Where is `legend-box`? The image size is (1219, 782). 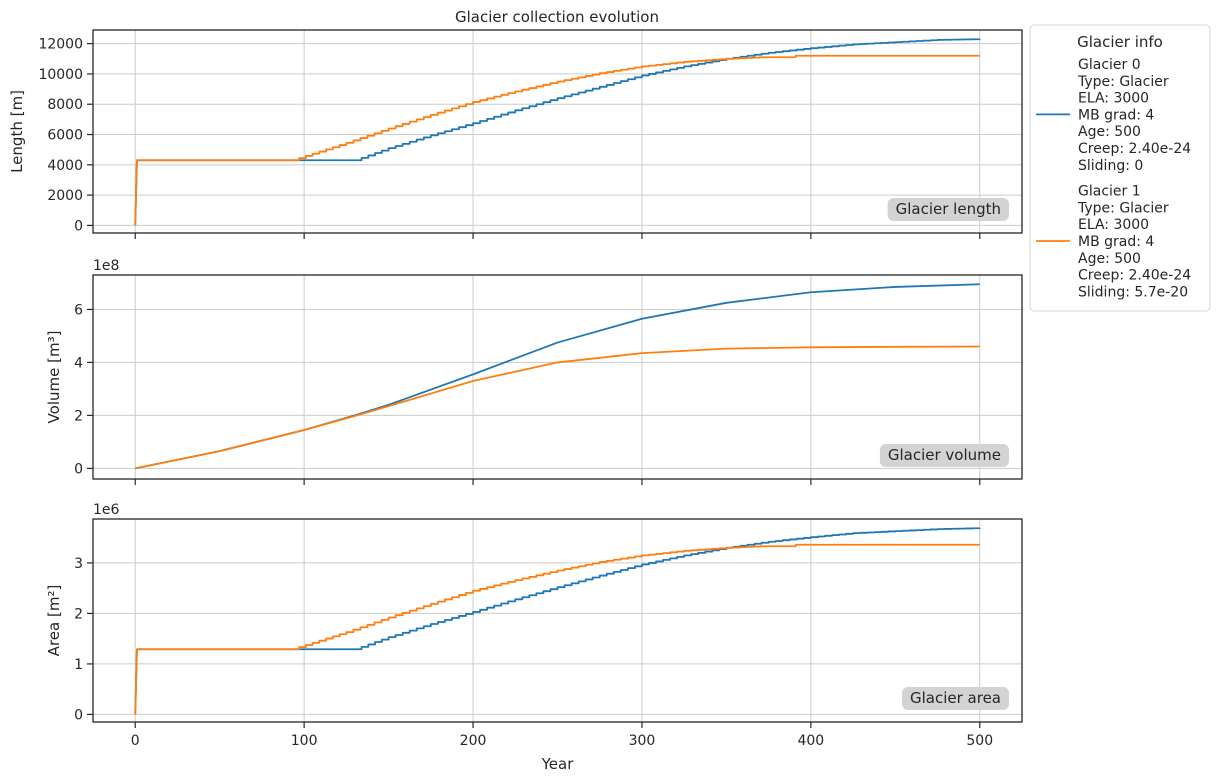
legend-box is located at coordinates (1120, 168).